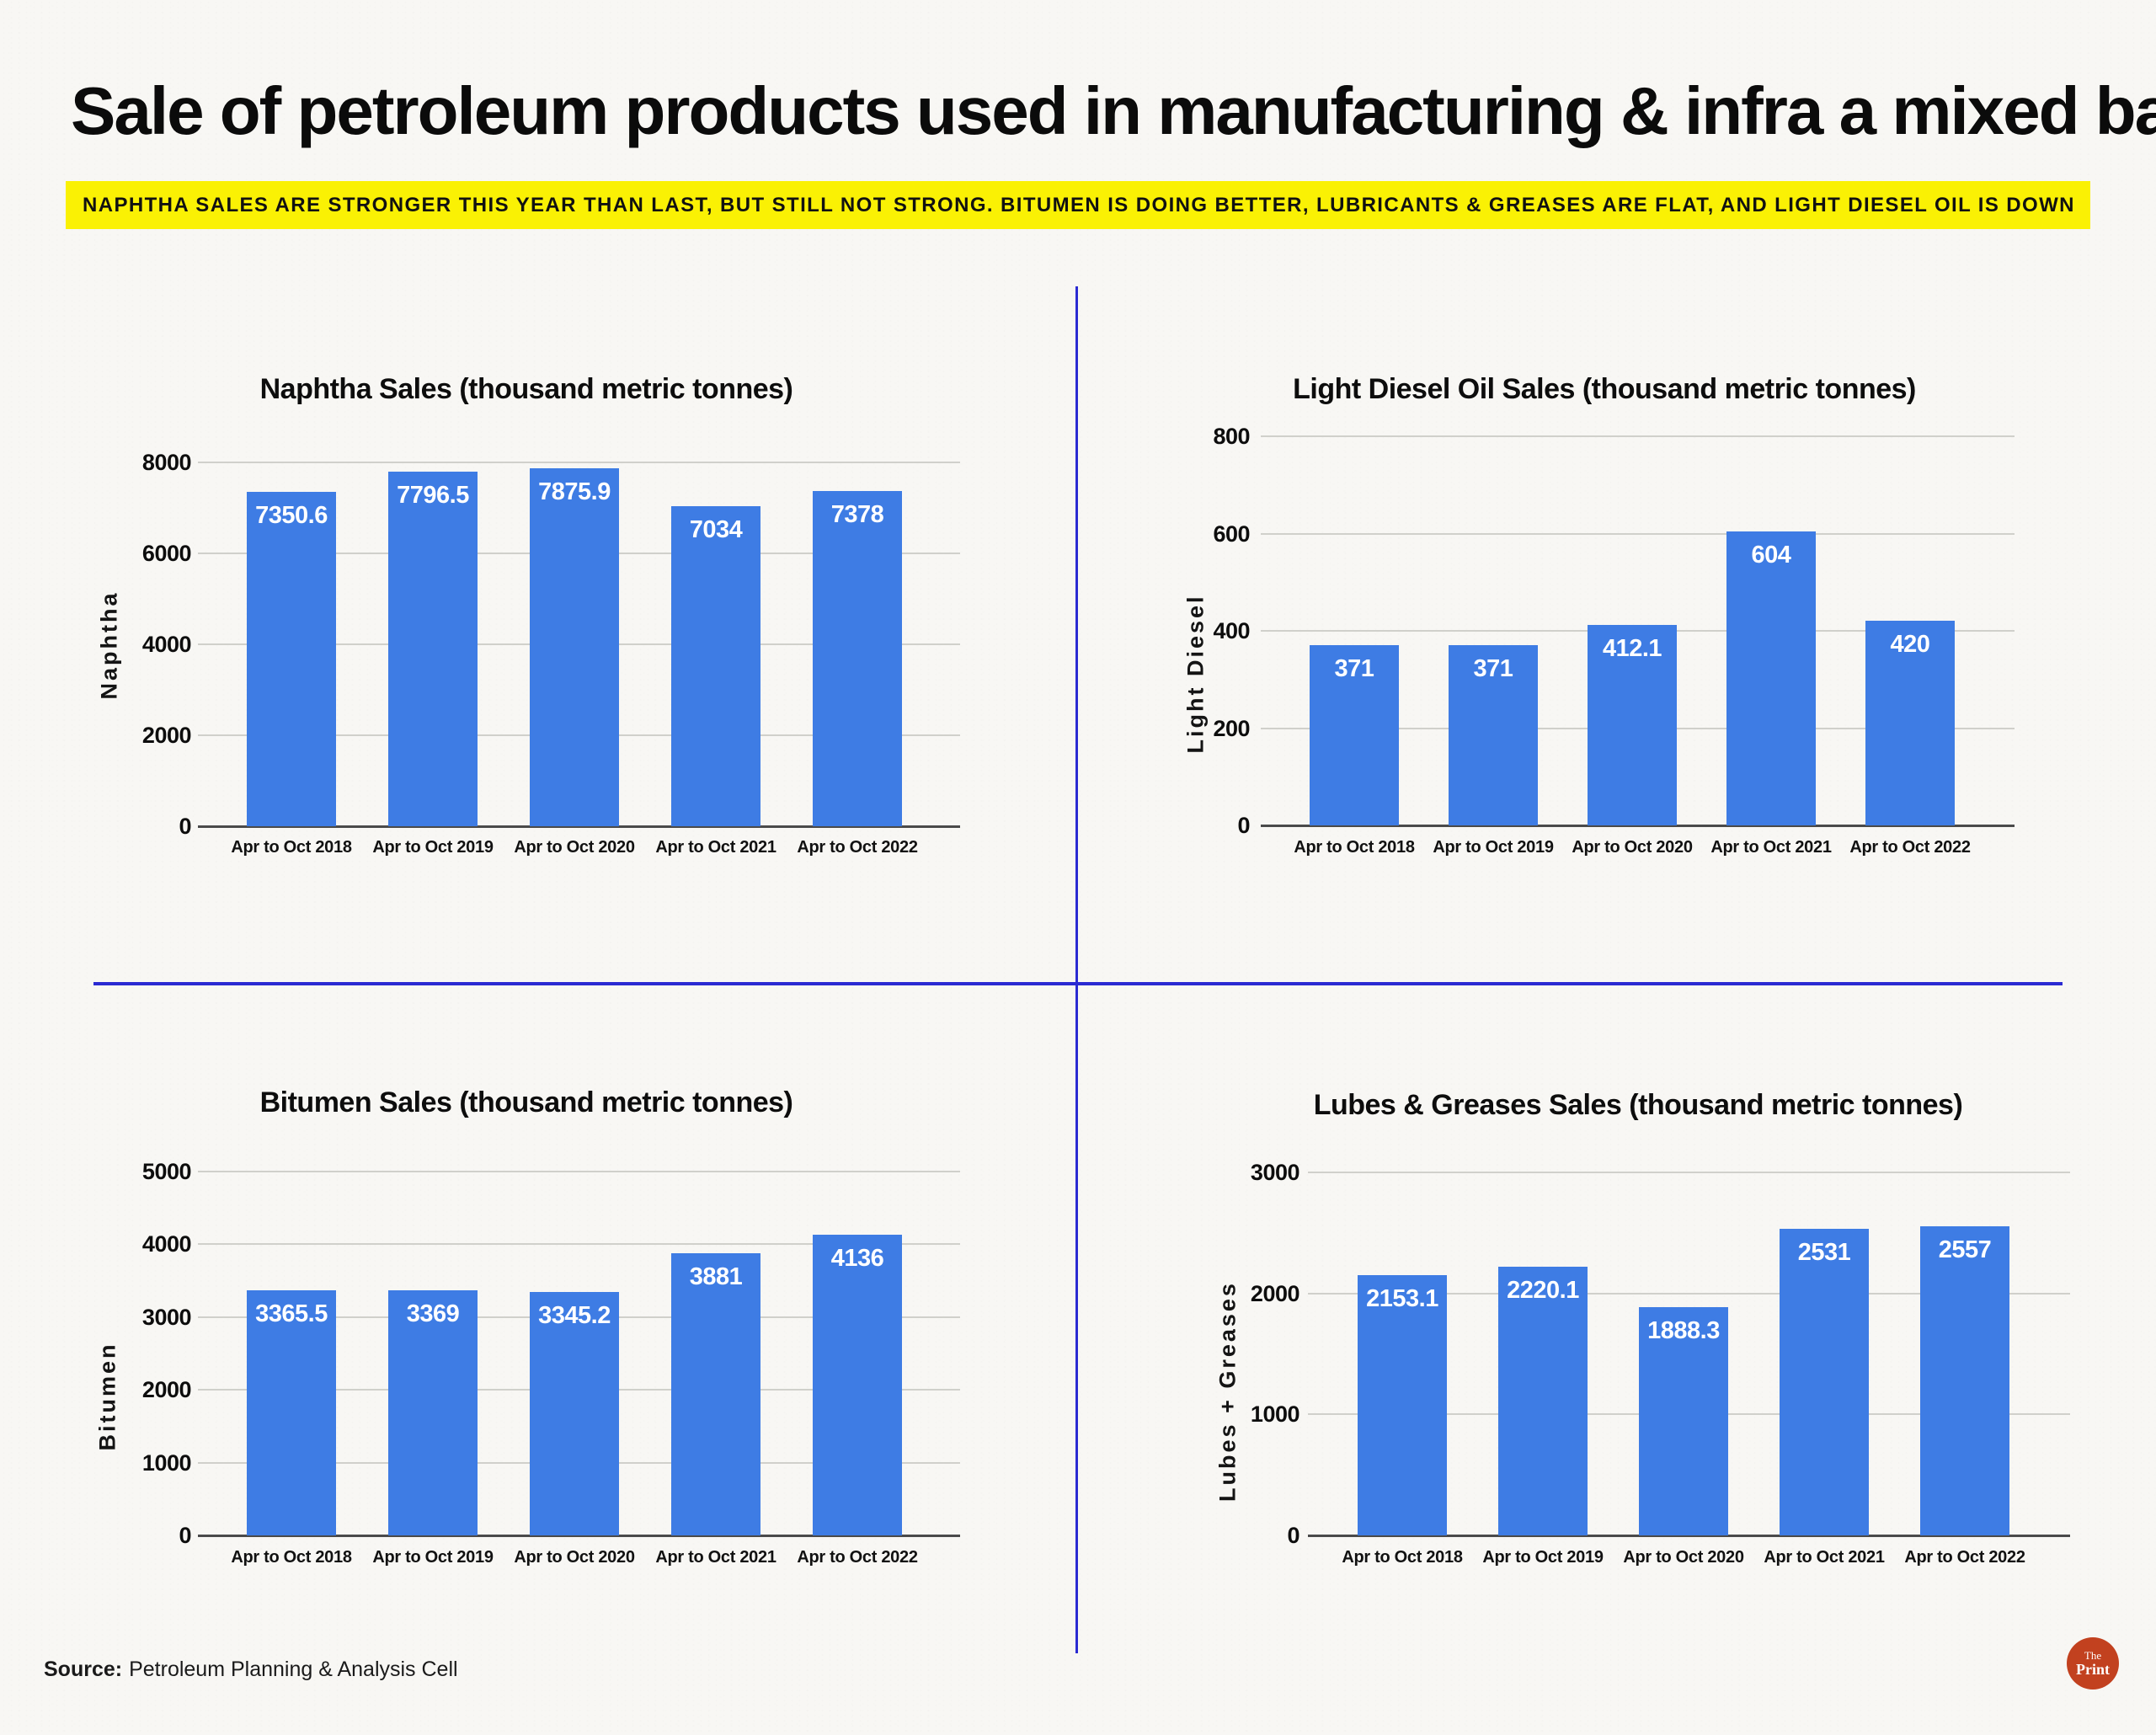 This screenshot has width=2156, height=1735. I want to click on y-axis-title: Light Diesel, so click(1195, 674).